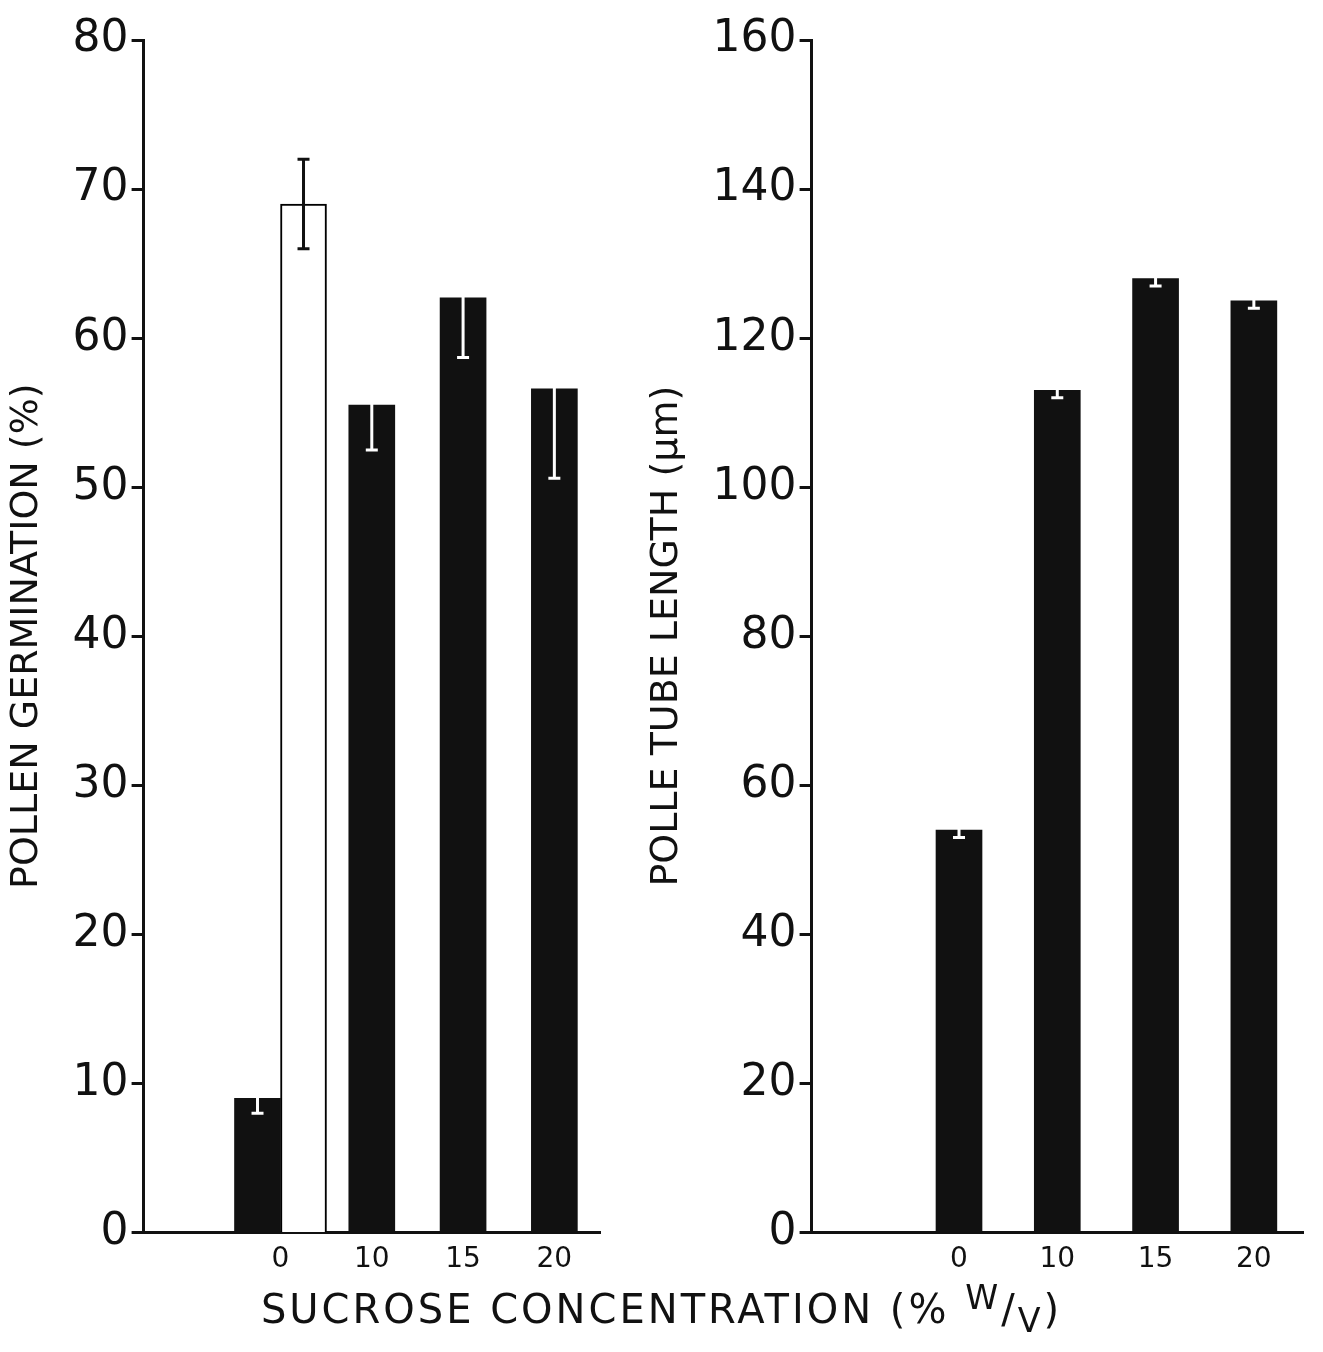  What do you see at coordinates (661, 1309) in the screenshot?
I see `x-axis-title: SUCROSE CONCENTRATION (% $^{W}$/$_{V}$)` at bounding box center [661, 1309].